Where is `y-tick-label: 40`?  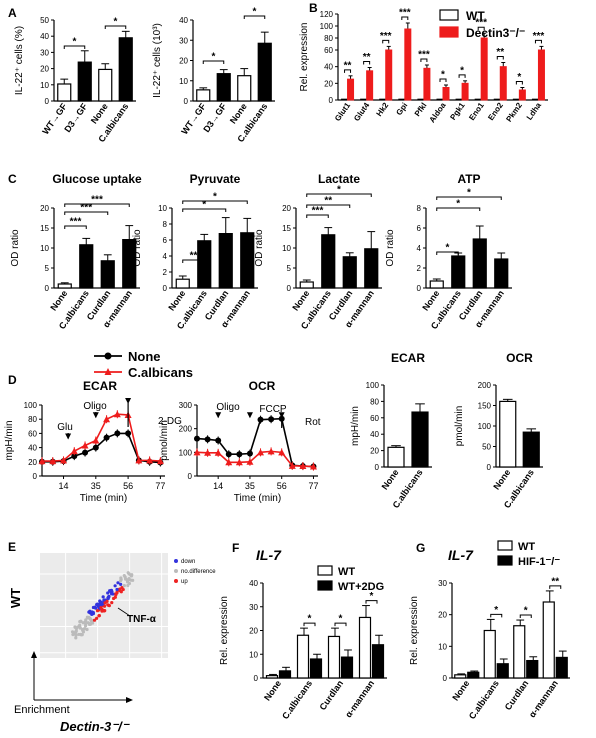
y-tick-label: 40 is located at coordinates (44, 36).